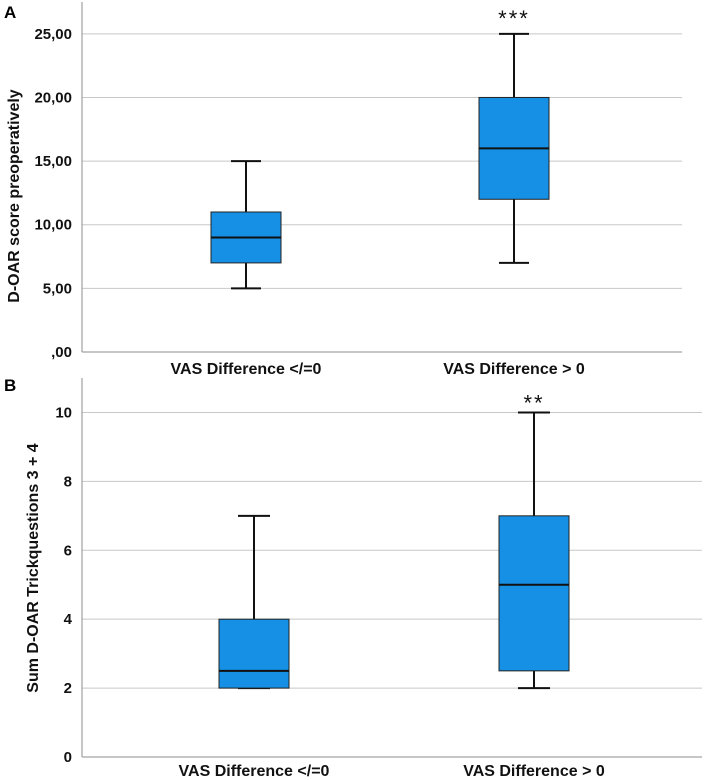  Describe the element at coordinates (533, 402) in the screenshot. I see `significance-marker: **` at that location.